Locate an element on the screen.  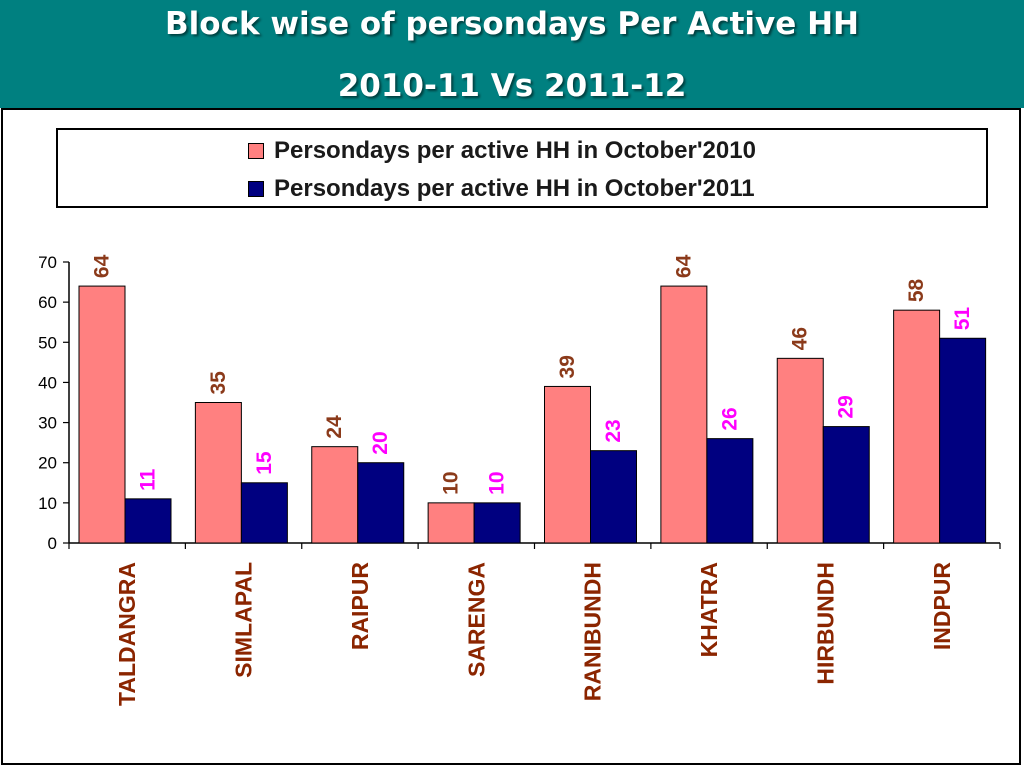
bar-khatra-2011 is located at coordinates (730, 491).